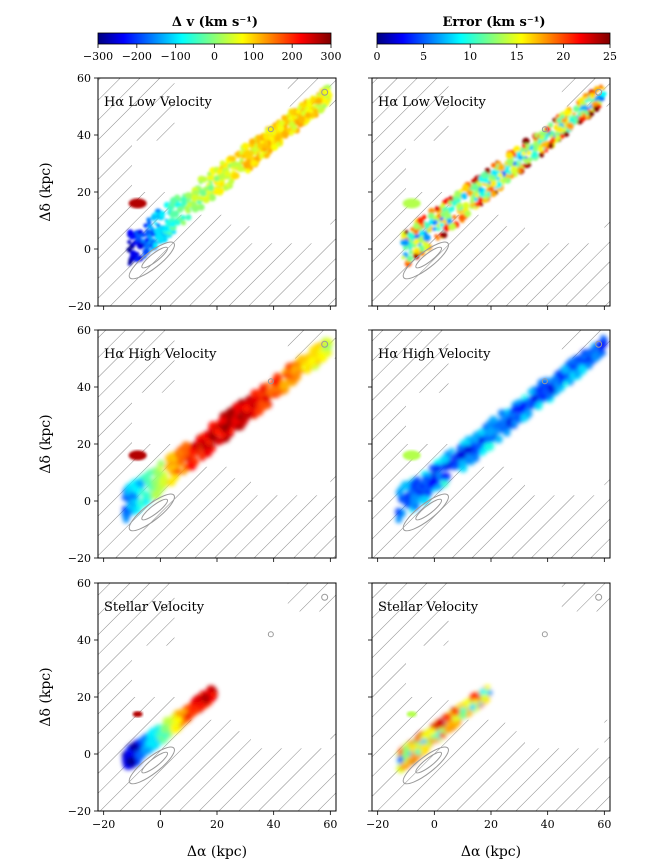 The height and width of the screenshot is (864, 663). Describe the element at coordinates (491, 852) in the screenshot. I see `x-axis-label: Δα (kpc)` at that location.